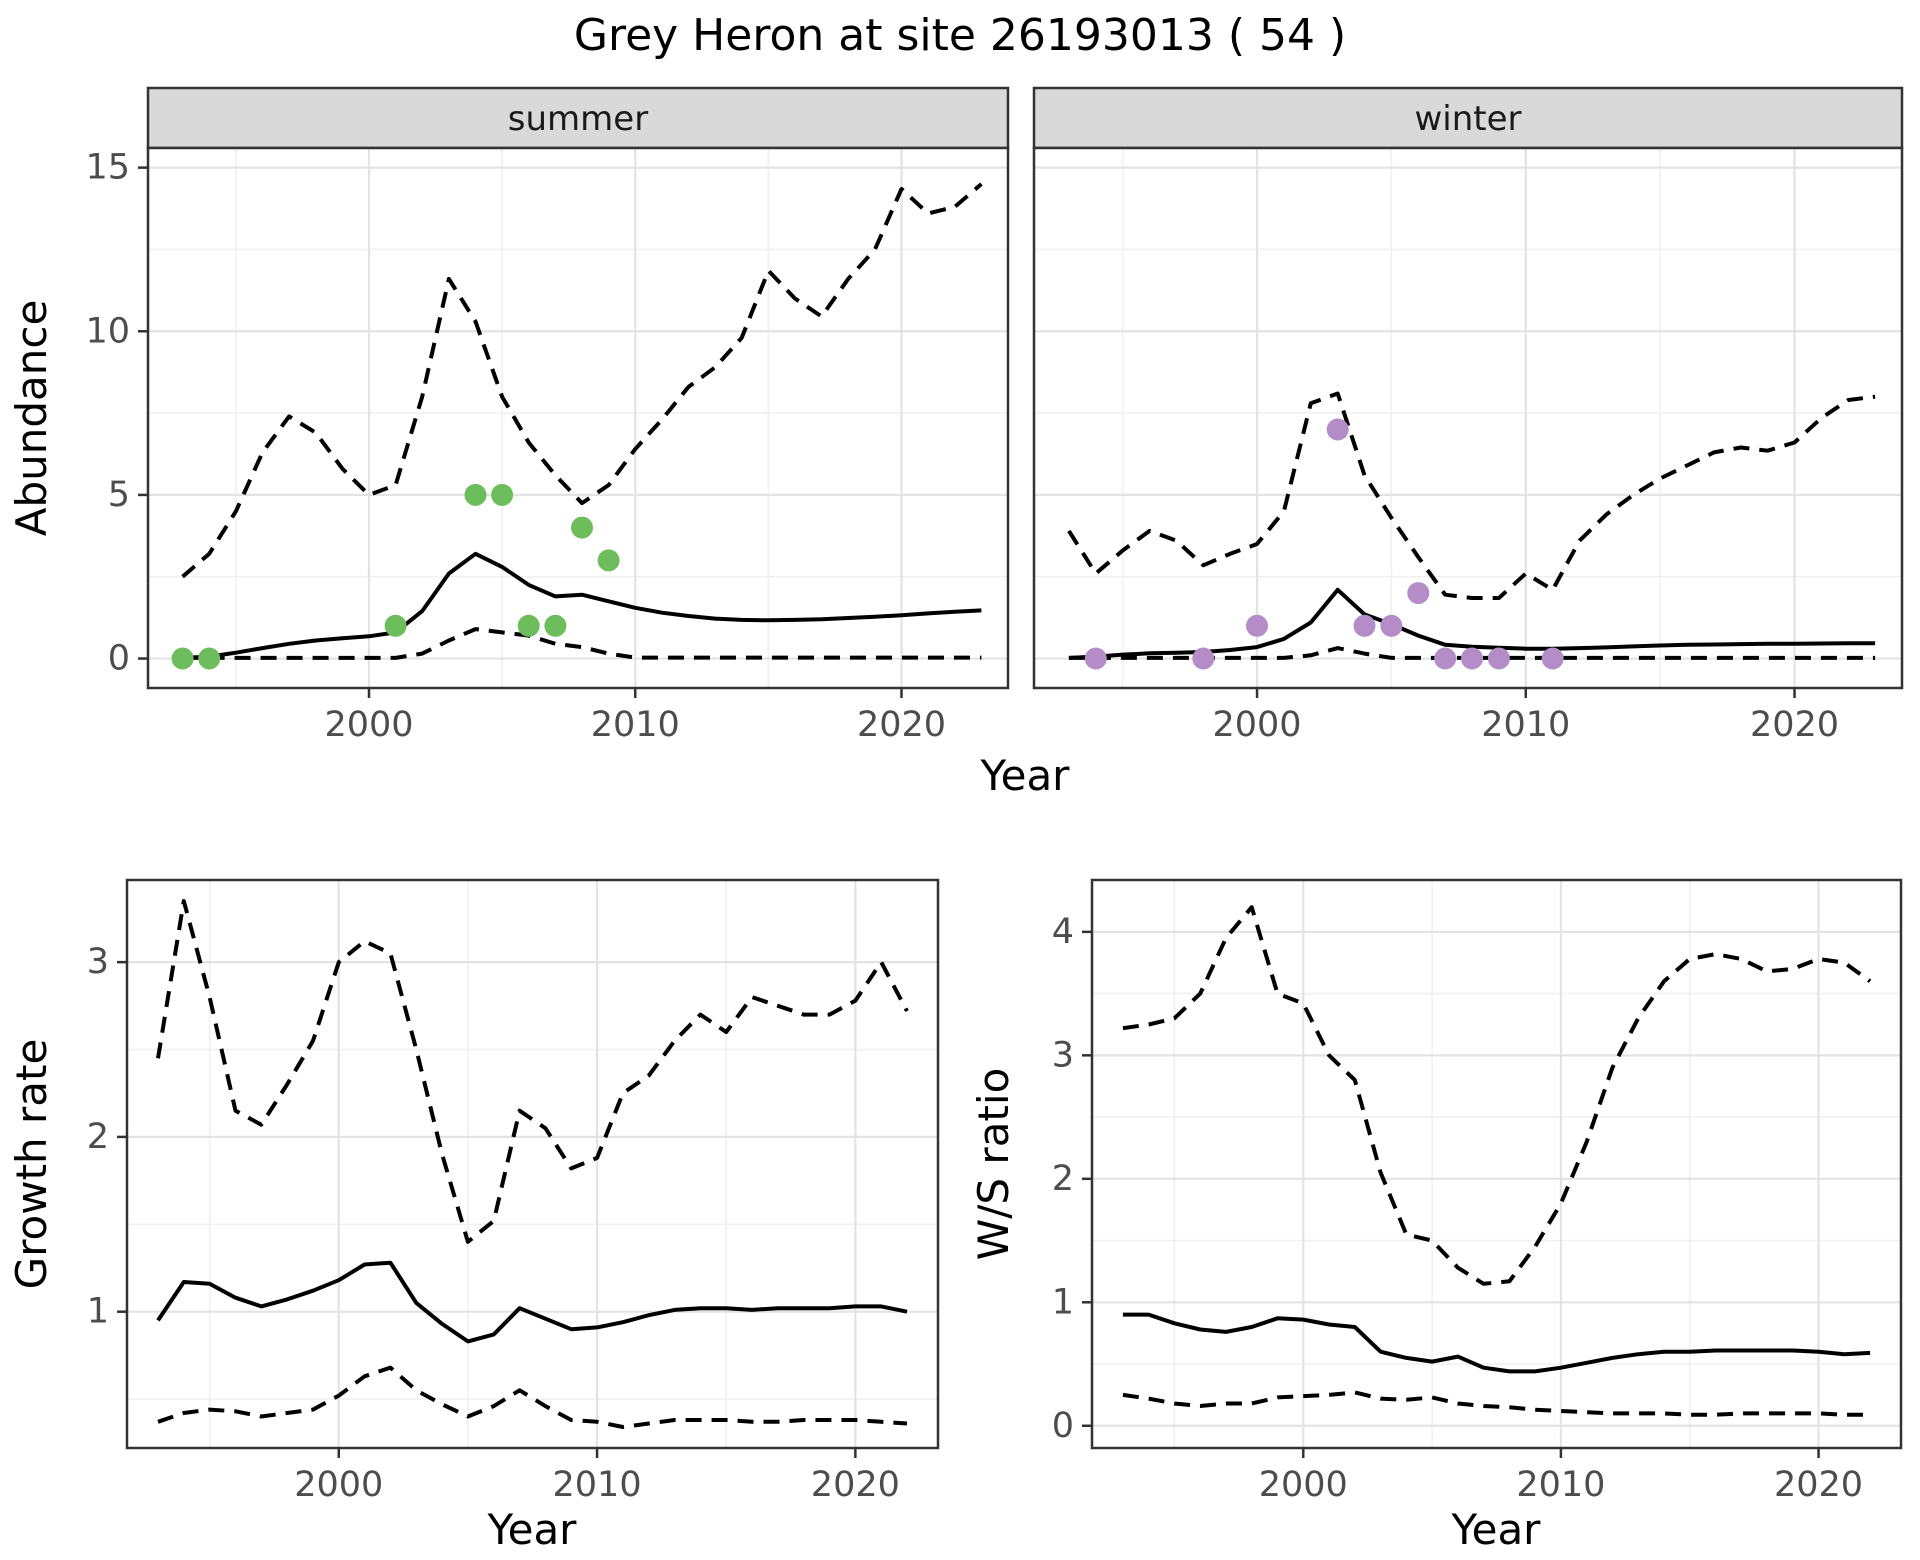 The width and height of the screenshot is (1920, 1560). I want to click on facet-strip-summer, so click(578, 118).